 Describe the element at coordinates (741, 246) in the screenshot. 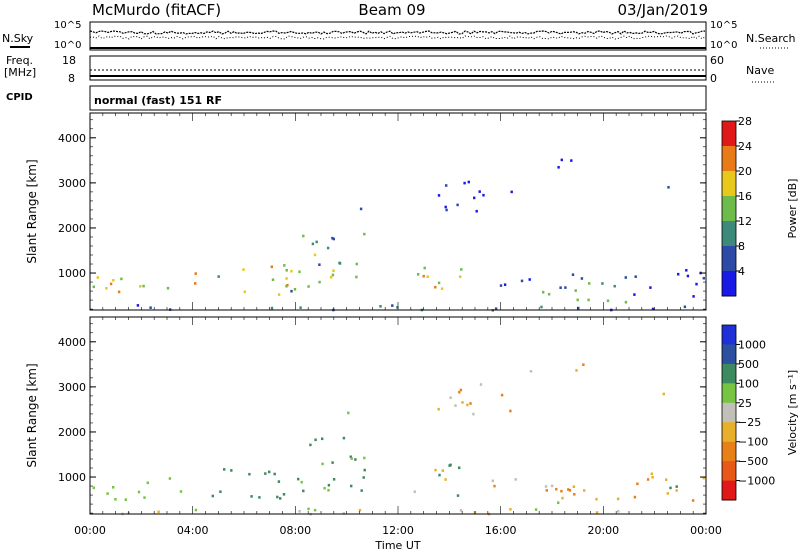

I see `power-colorbar-tick: 8` at that location.